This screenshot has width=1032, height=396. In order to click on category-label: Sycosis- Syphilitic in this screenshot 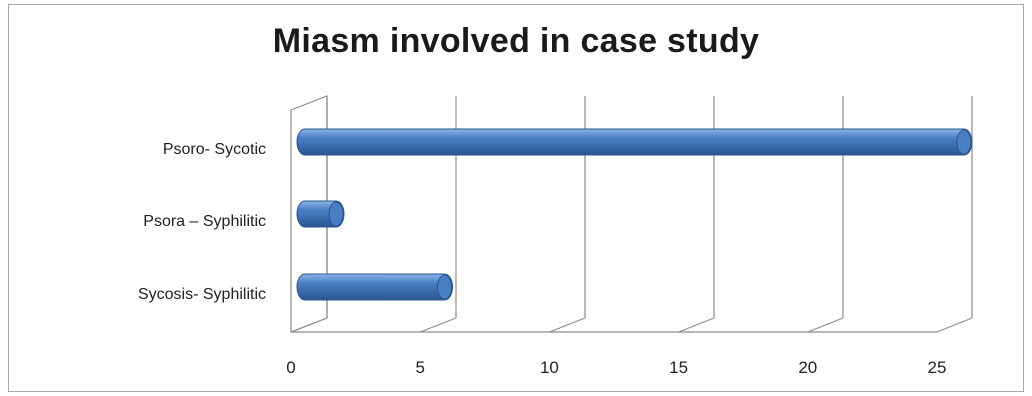, I will do `click(202, 294)`.